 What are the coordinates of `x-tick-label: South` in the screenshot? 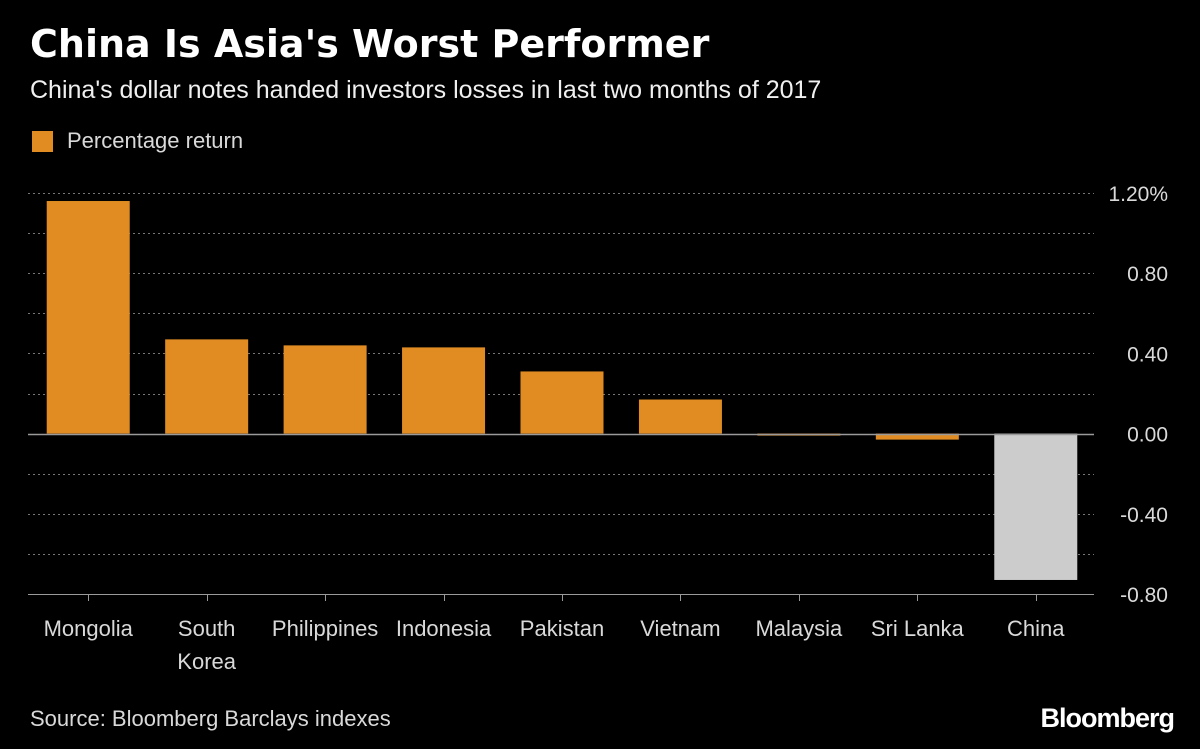 It's located at (207, 628).